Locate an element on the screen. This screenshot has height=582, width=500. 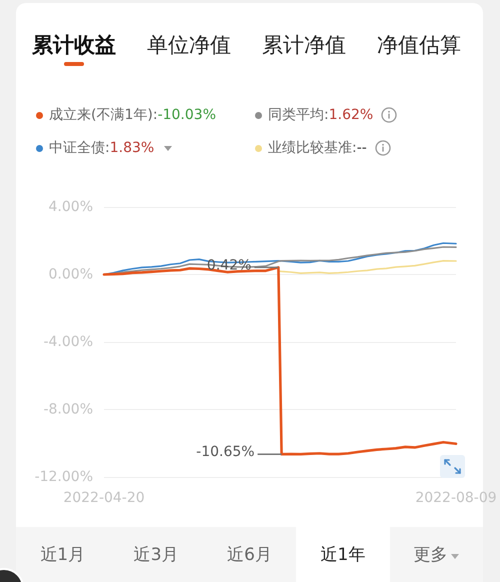
x-tick-label: 2022-04-20 is located at coordinates (104, 498).